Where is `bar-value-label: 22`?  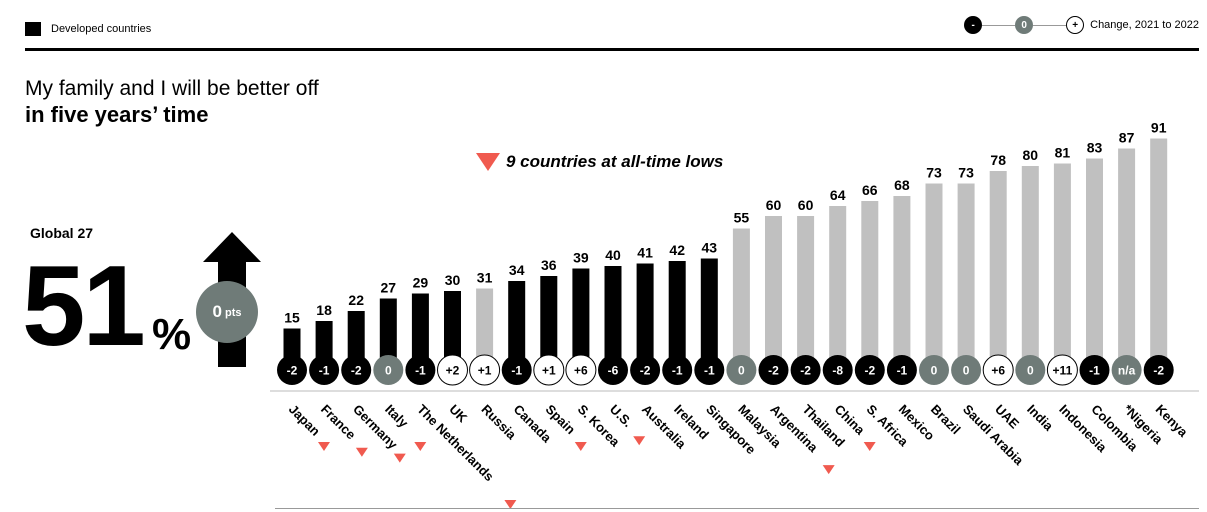 bar-value-label: 22 is located at coordinates (356, 300).